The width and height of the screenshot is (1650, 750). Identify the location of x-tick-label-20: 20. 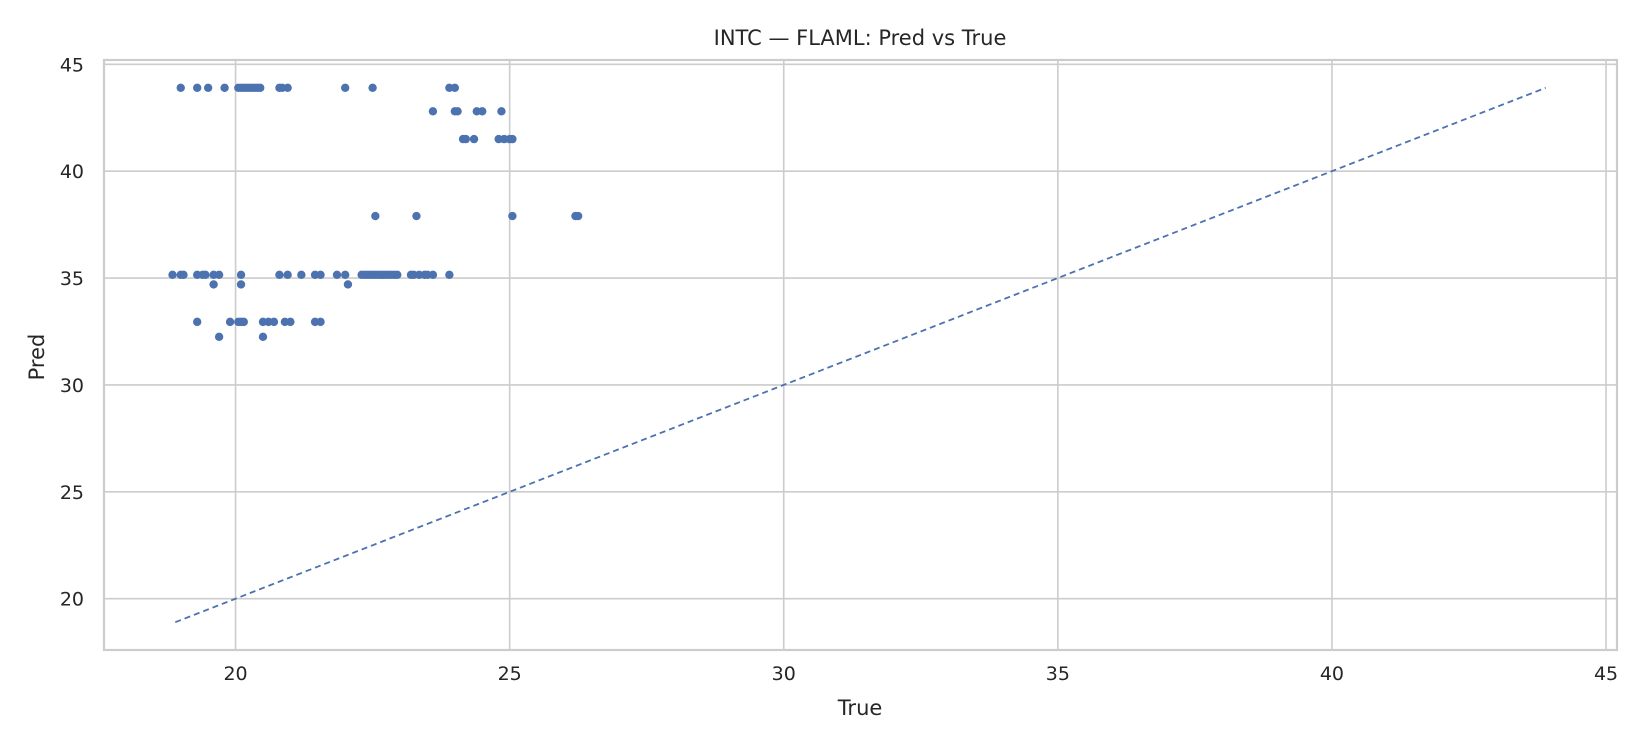
(235, 674).